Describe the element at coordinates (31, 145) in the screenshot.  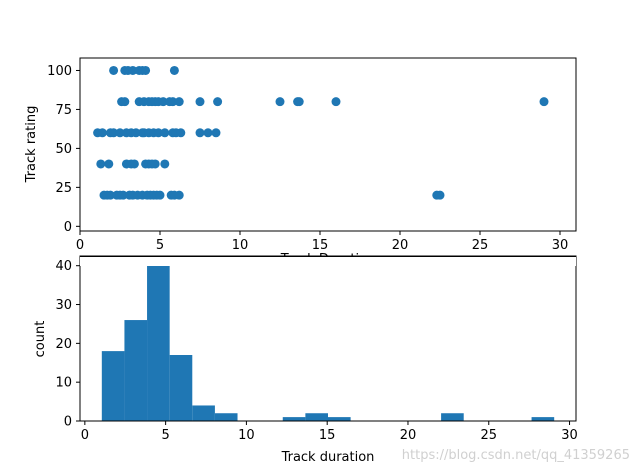
I see `scatter-ylabel: Track rating` at that location.